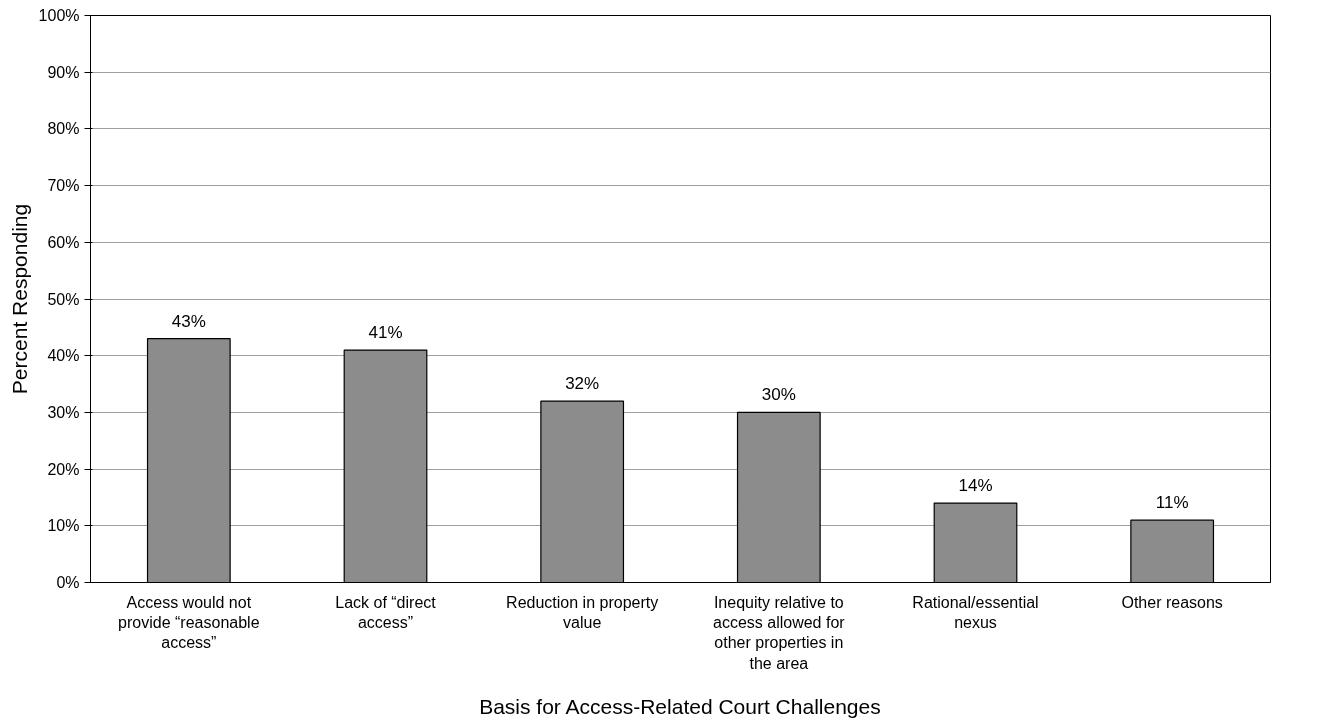  I want to click on data-label: 41%, so click(385, 333).